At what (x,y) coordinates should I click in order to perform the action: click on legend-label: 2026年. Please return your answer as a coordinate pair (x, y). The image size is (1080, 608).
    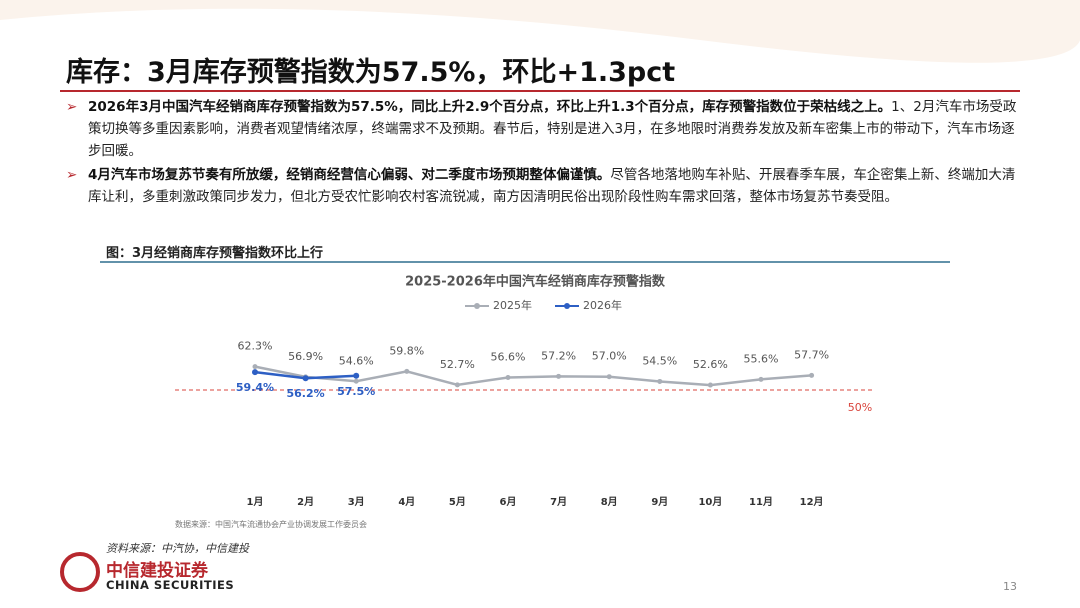
    Looking at the image, I should click on (602, 305).